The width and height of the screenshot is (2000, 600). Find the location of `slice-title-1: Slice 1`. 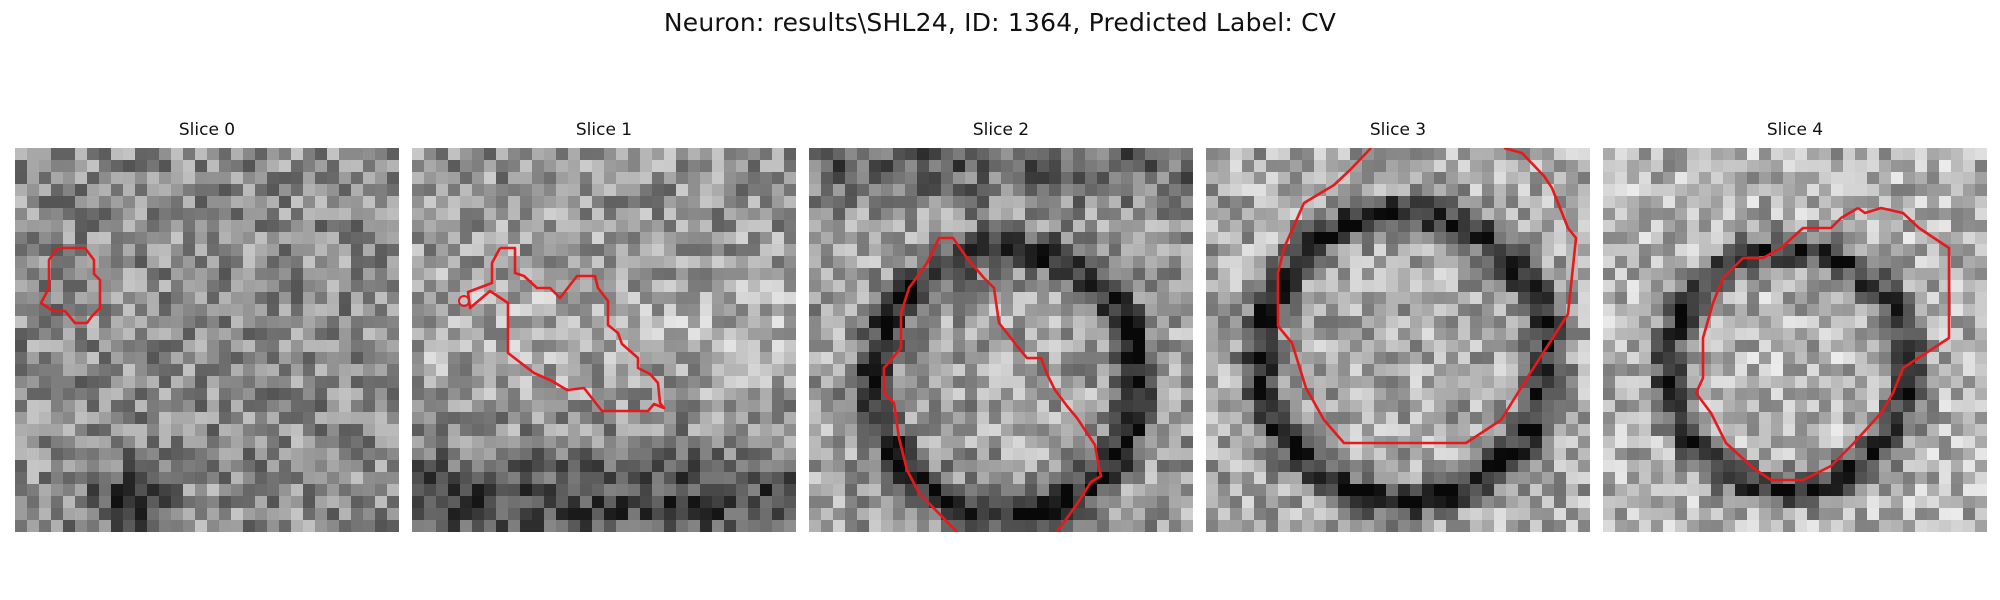

slice-title-1: Slice 1 is located at coordinates (604, 130).